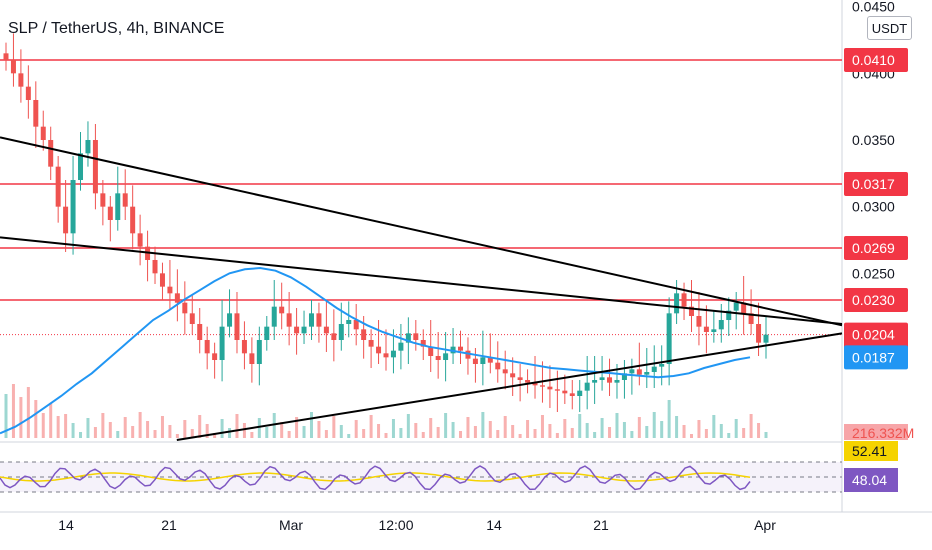 Image resolution: width=932 pixels, height=550 pixels. Describe the element at coordinates (291, 525) in the screenshot. I see `x-tick-label: Mar` at that location.